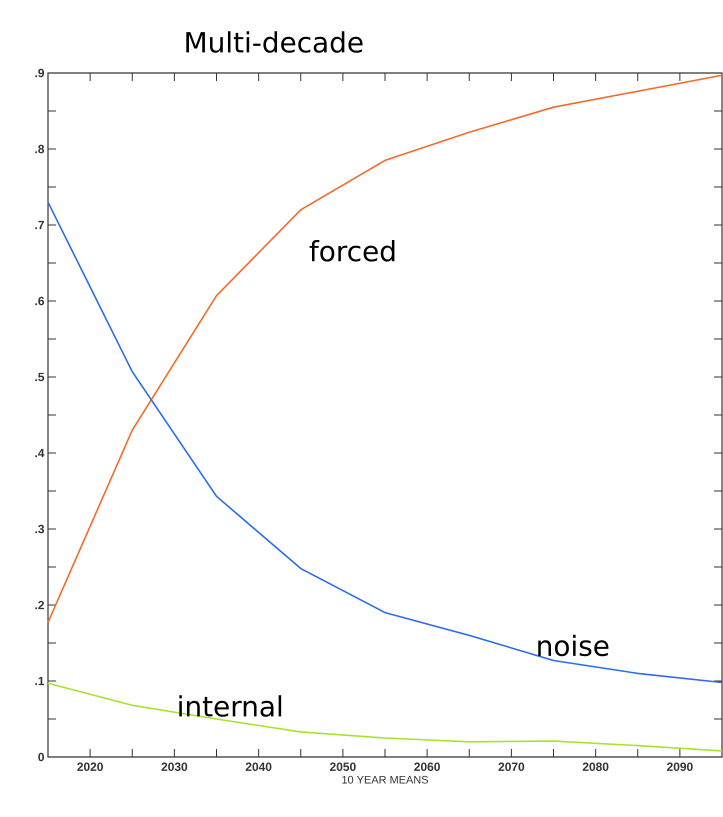 The width and height of the screenshot is (723, 817). I want to click on y-tick-label: .4, so click(39, 453).